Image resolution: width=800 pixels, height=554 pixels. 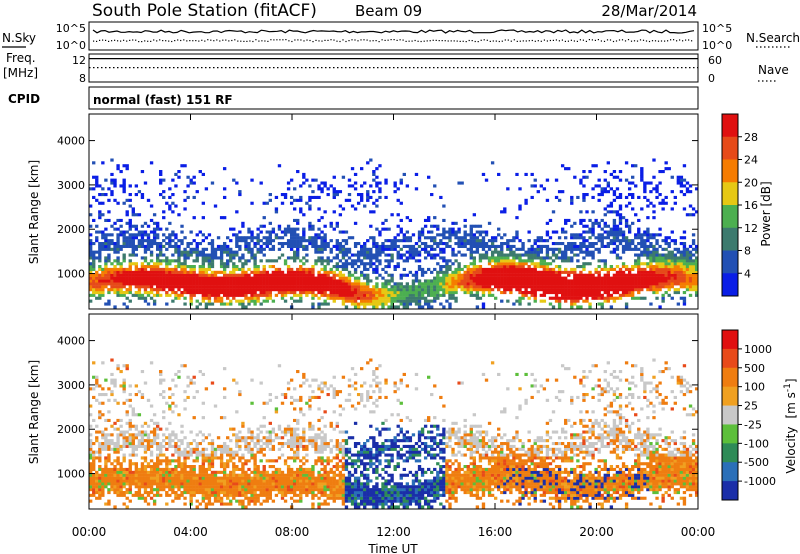 What do you see at coordinates (773, 38) in the screenshot?
I see `nsearch-label: N.Search` at bounding box center [773, 38].